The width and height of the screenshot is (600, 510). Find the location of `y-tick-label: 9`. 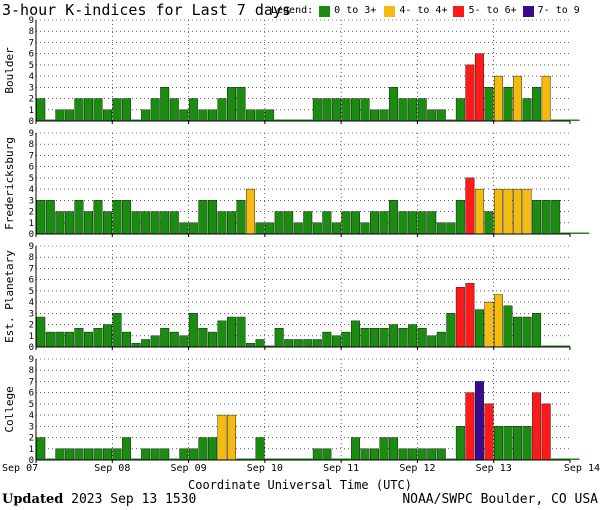

y-tick-label: 9 is located at coordinates (31, 247).